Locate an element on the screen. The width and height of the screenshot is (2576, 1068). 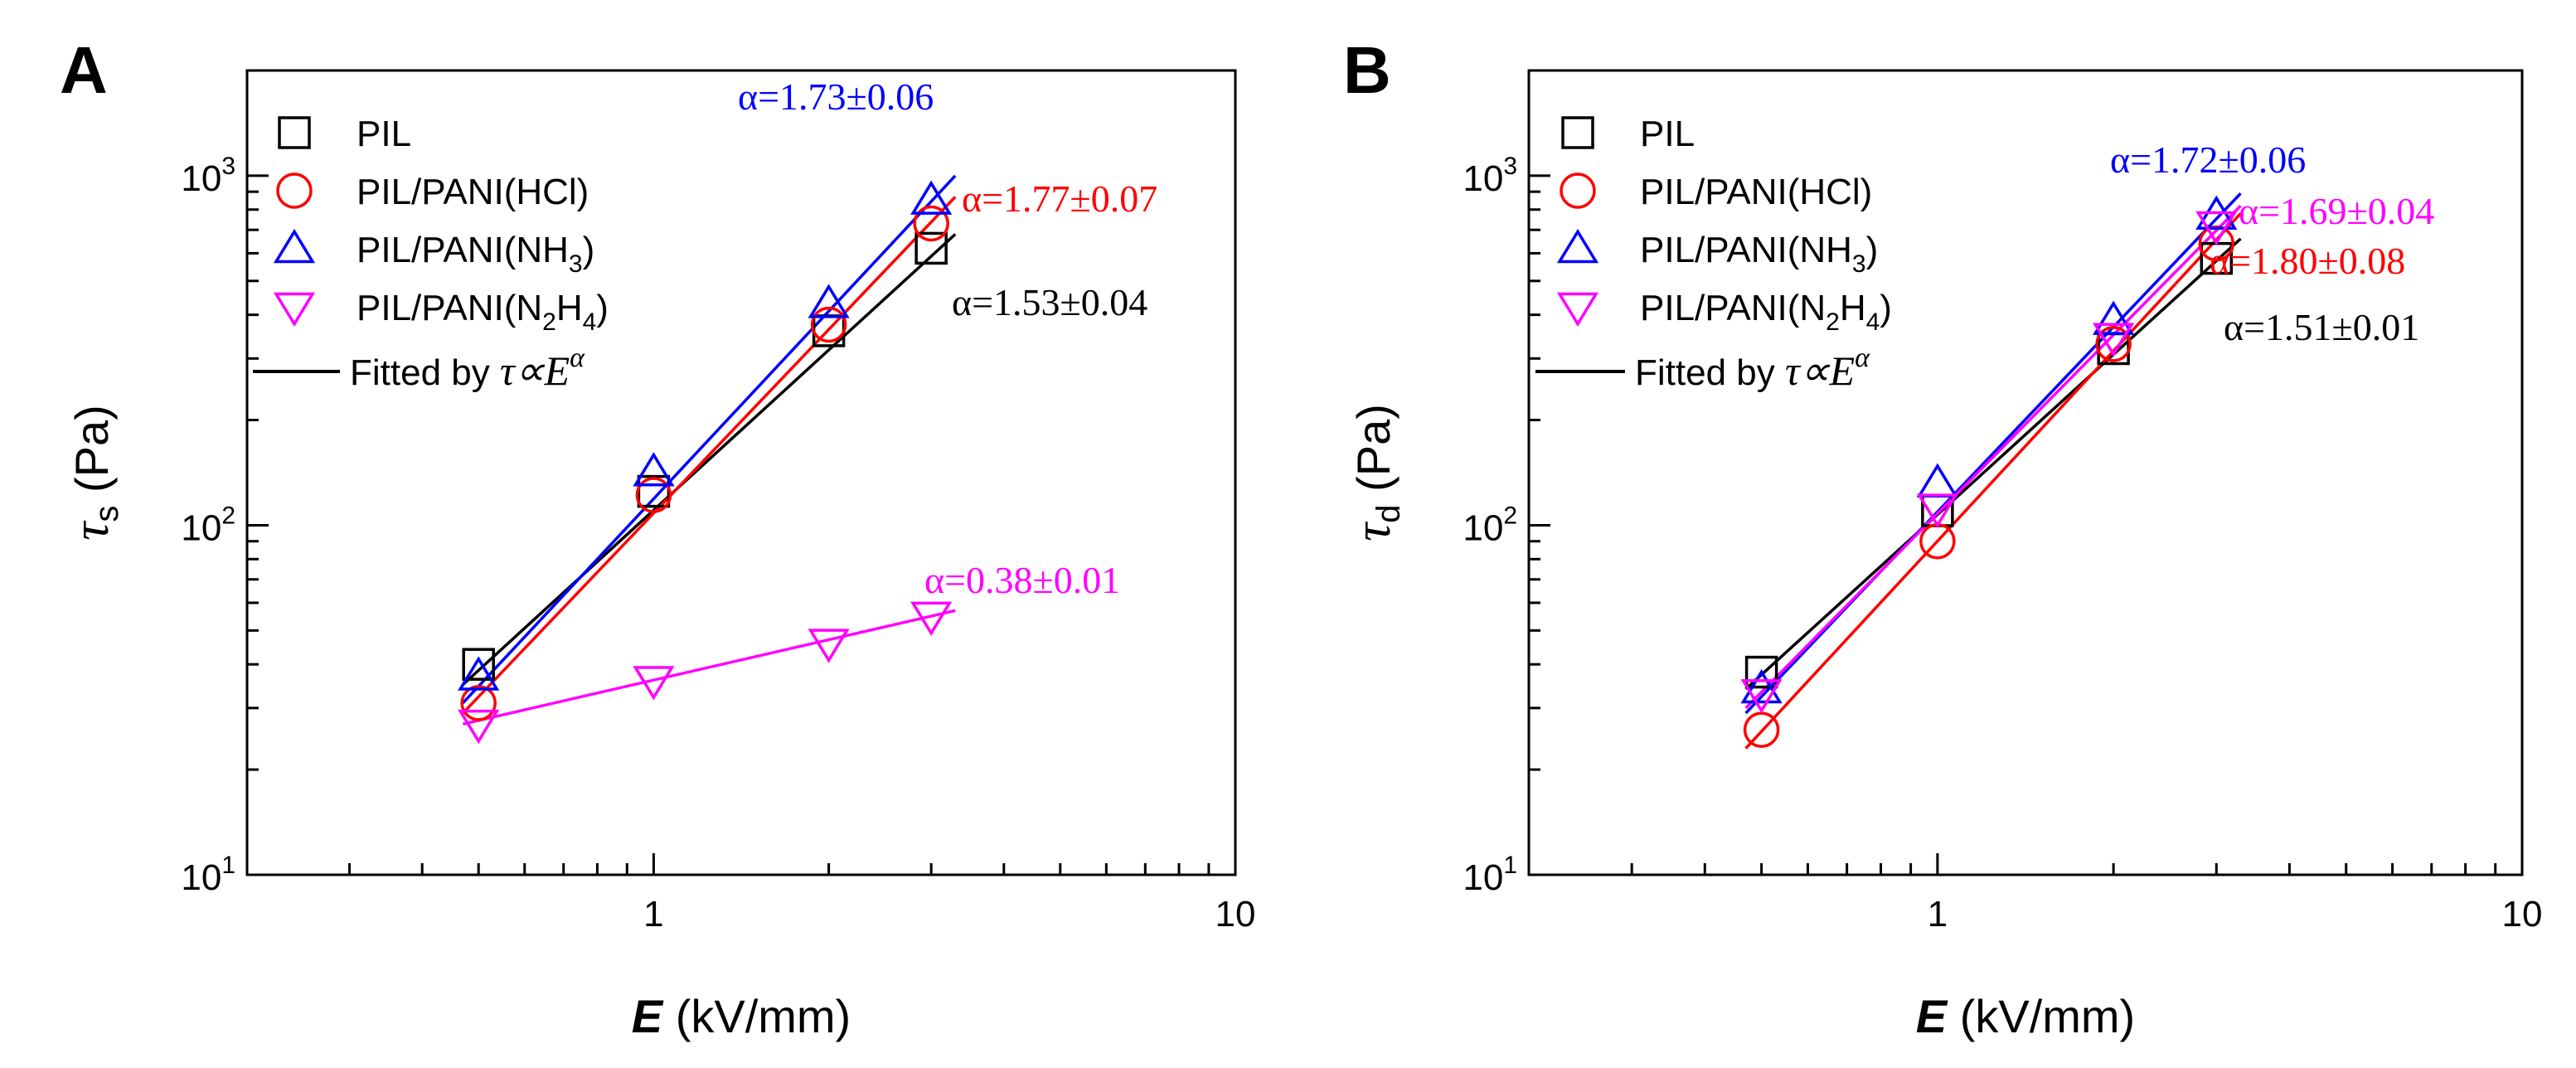
panel-a-annotation-pil-pani-n2h4: α=0.38±0.01 is located at coordinates (1022, 580).